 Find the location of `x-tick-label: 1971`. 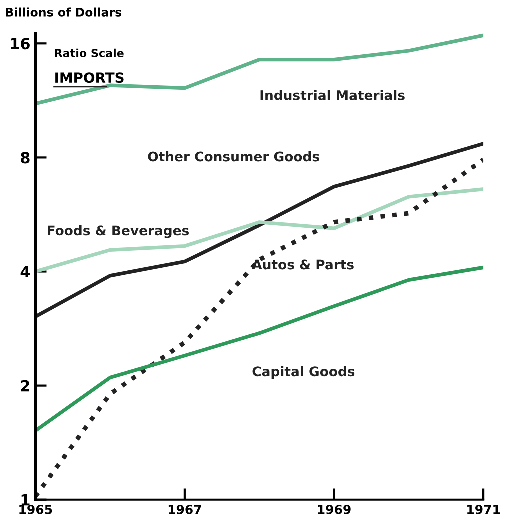

x-tick-label: 1971 is located at coordinates (484, 509).